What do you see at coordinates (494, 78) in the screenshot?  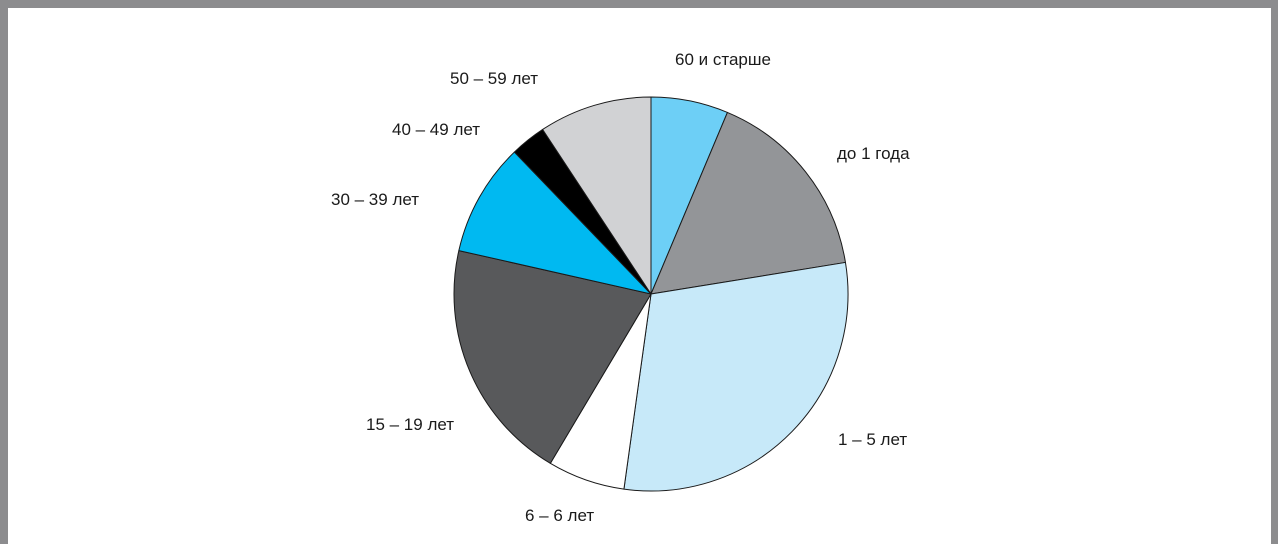 I see `slice-label-50-59: 50 – 59 лет` at bounding box center [494, 78].